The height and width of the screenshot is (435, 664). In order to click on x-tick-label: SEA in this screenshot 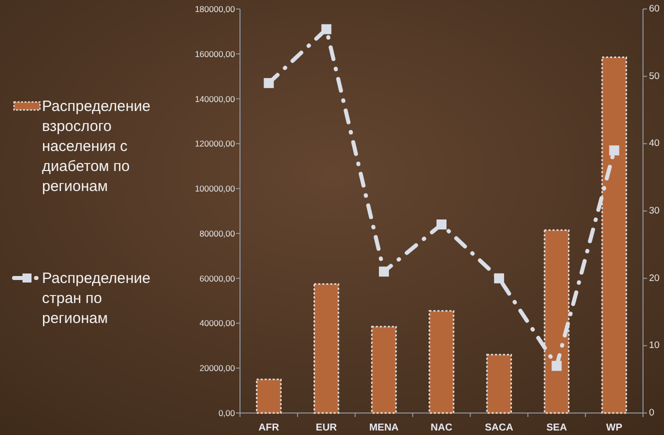, I will do `click(556, 428)`.